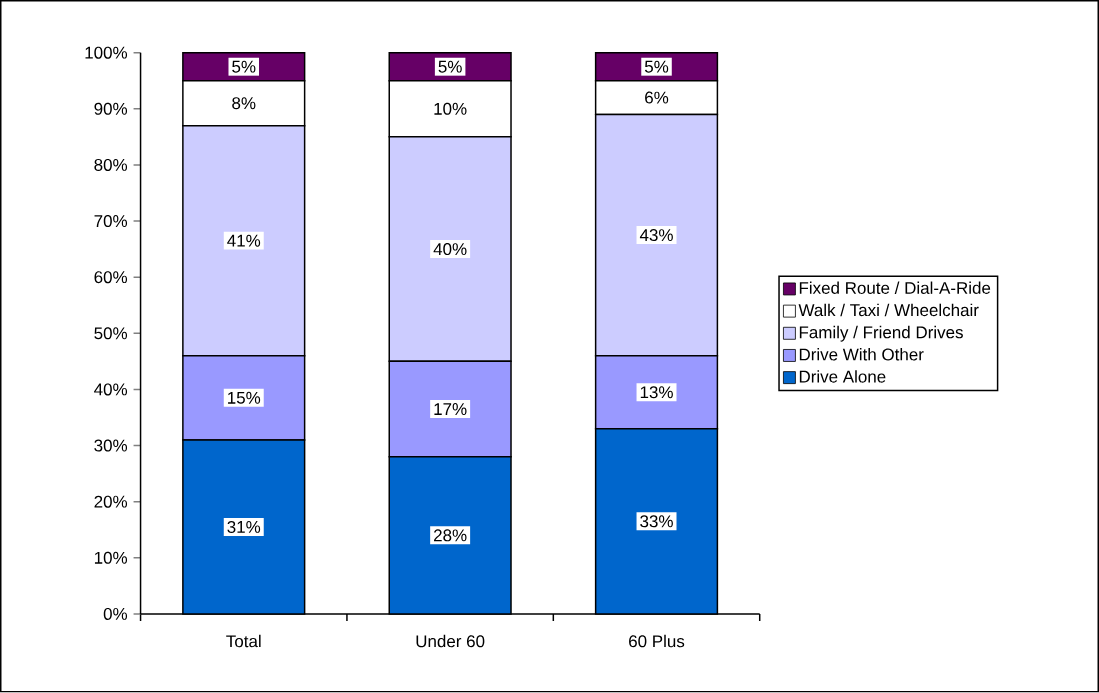  I want to click on y-tick-label: 90%, so click(111, 109).